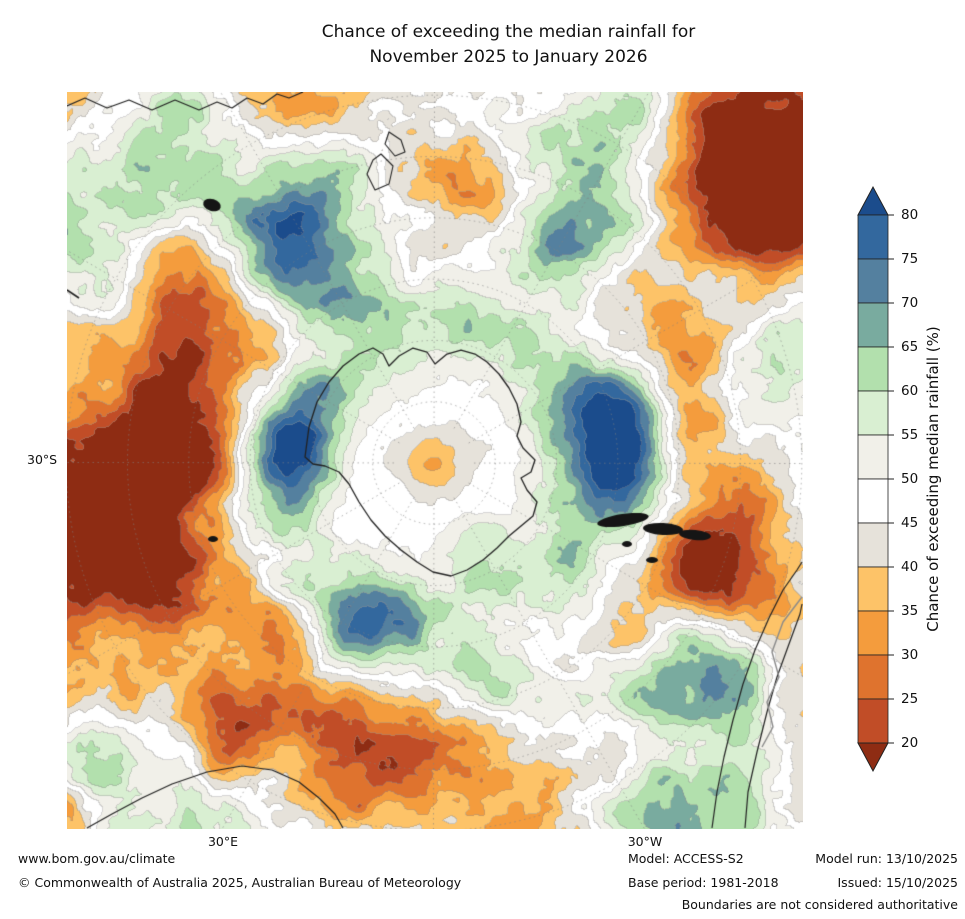 The height and width of the screenshot is (919, 965). I want to click on model-run-text: Model run: 13/10/2025, so click(886, 858).